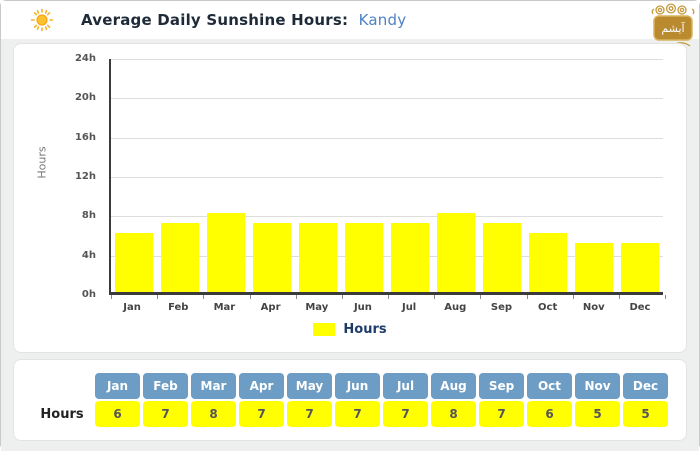 This screenshot has height=451, width=700. What do you see at coordinates (85, 58) in the screenshot?
I see `y-tick-label-24h: 24h` at bounding box center [85, 58].